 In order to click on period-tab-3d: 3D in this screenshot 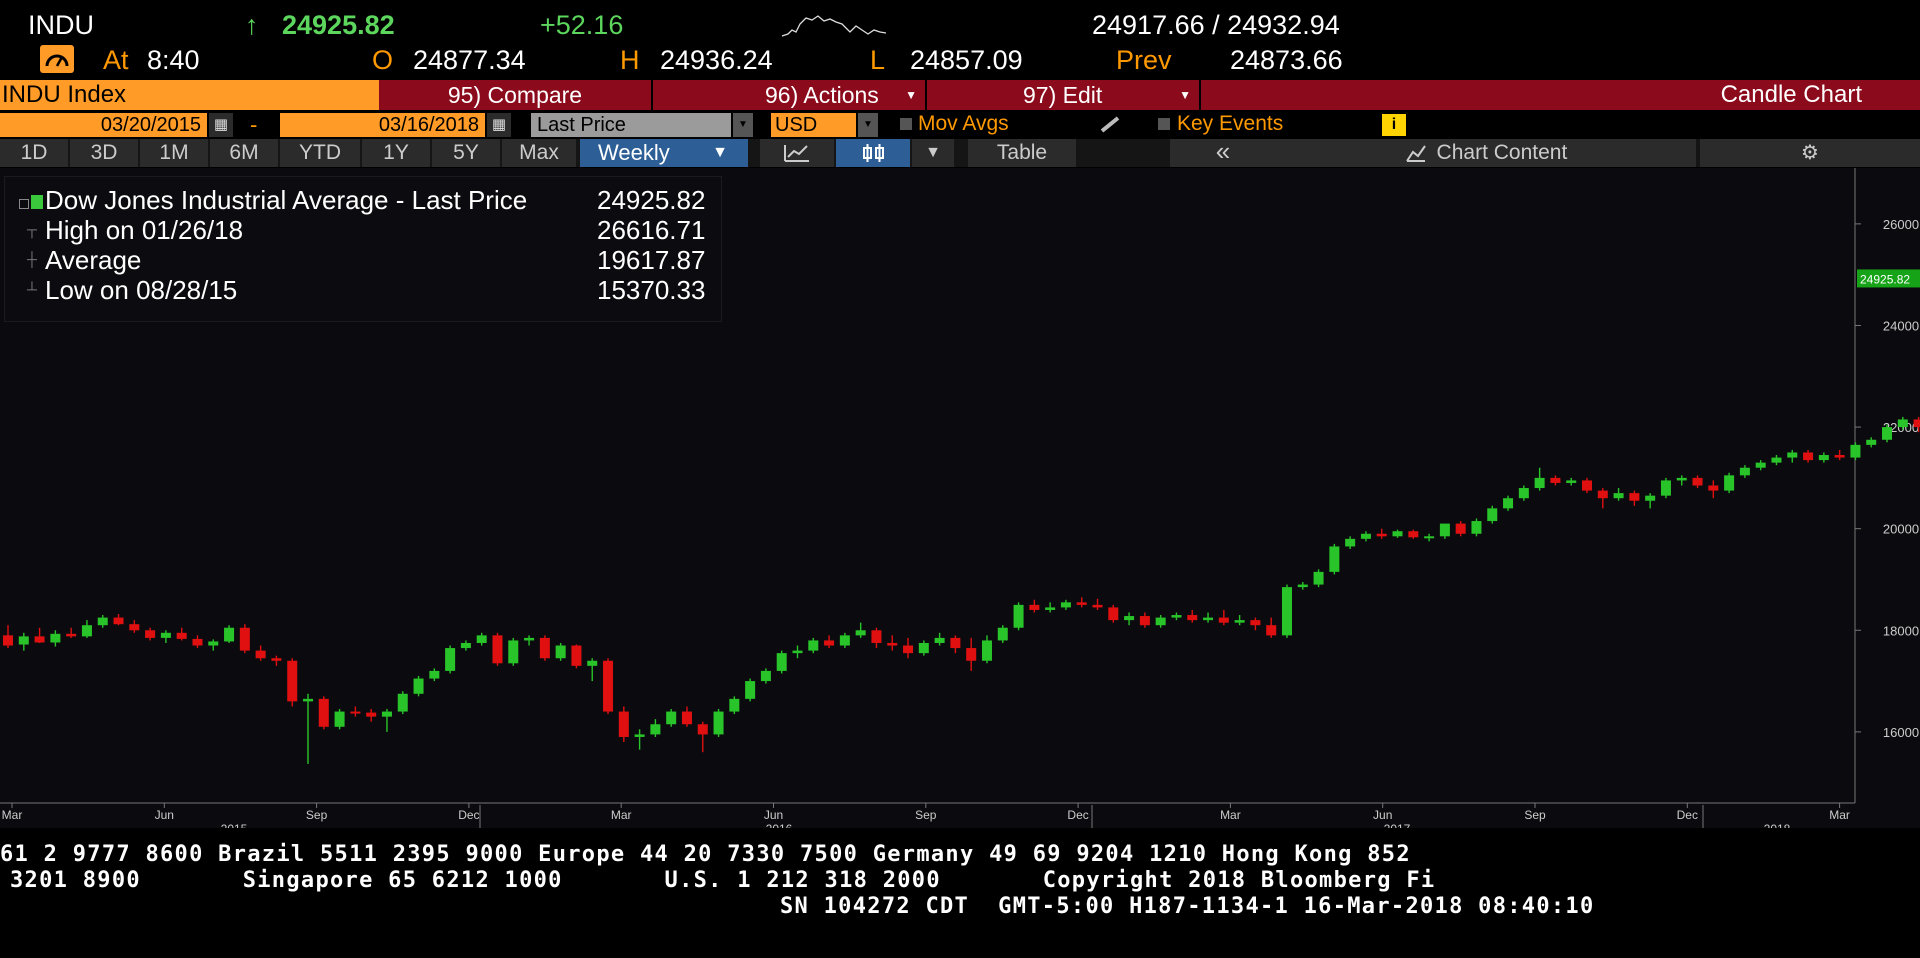, I will do `click(104, 153)`.